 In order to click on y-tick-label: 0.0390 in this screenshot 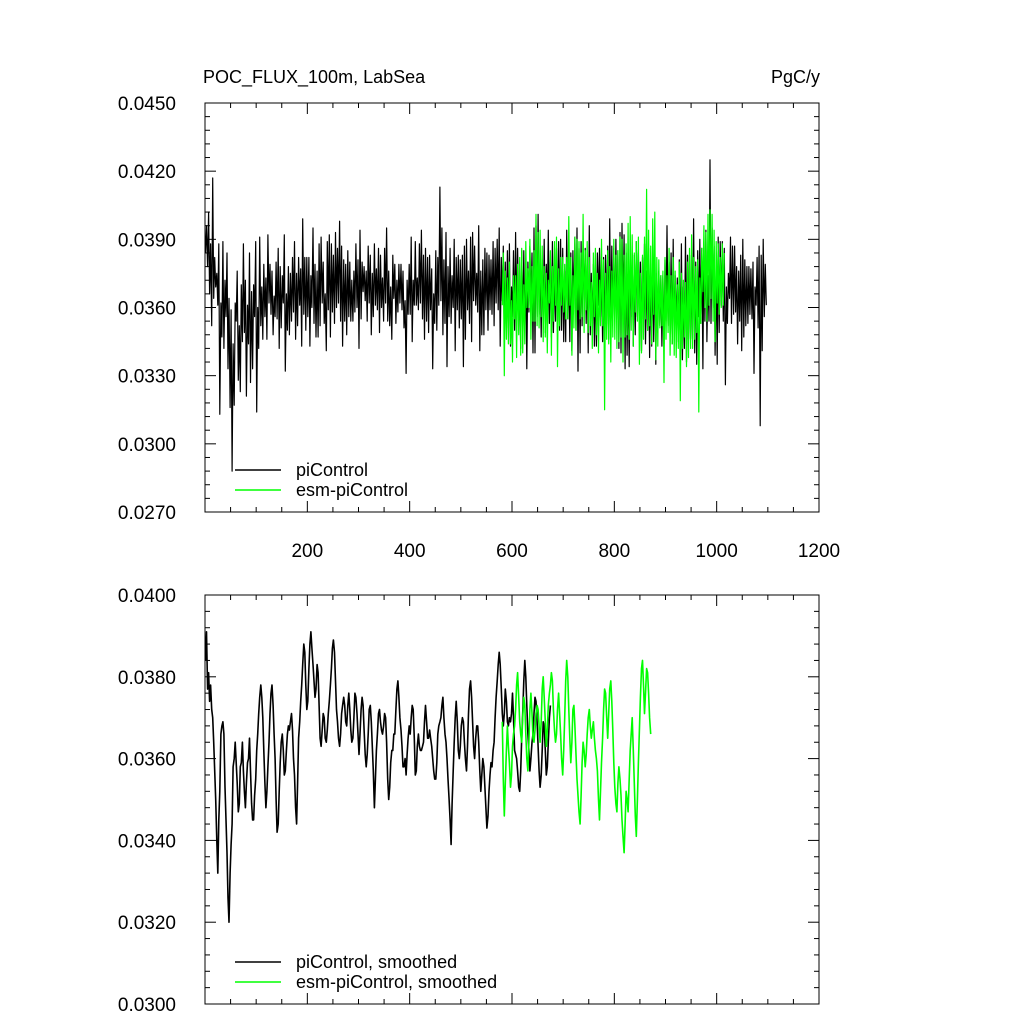, I will do `click(147, 240)`.